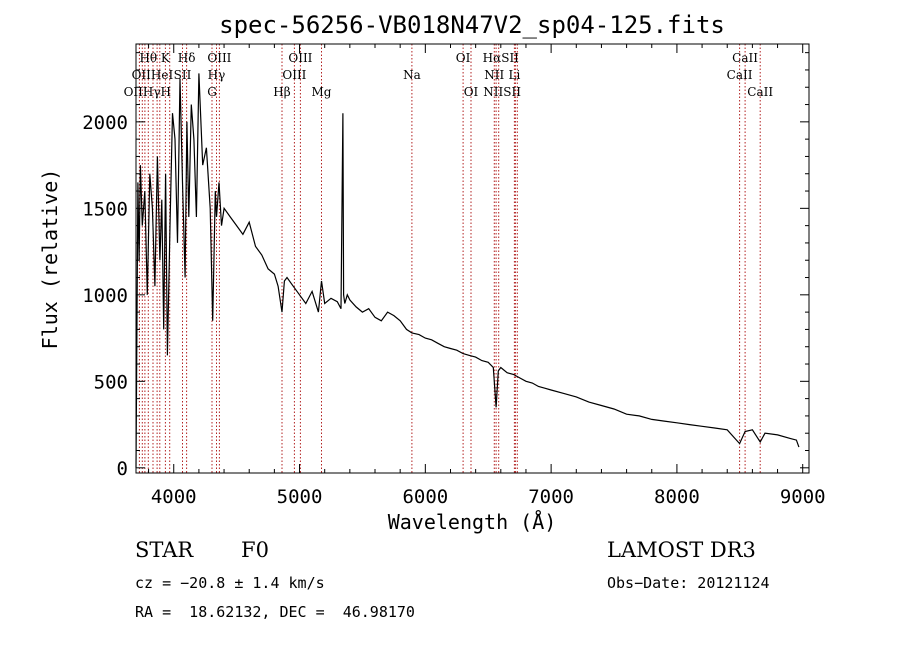 The height and width of the screenshot is (649, 900). Describe the element at coordinates (300, 497) in the screenshot. I see `x-tick-label: 5000` at that location.